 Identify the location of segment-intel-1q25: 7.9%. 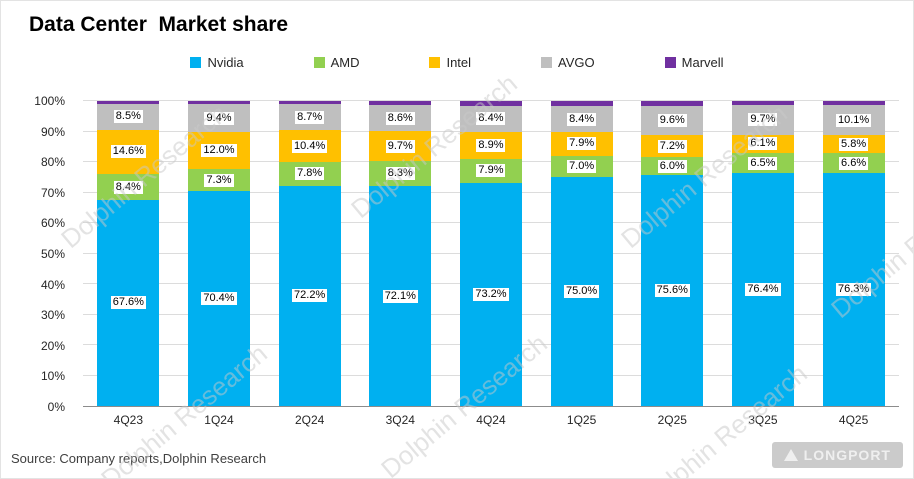
(581, 143).